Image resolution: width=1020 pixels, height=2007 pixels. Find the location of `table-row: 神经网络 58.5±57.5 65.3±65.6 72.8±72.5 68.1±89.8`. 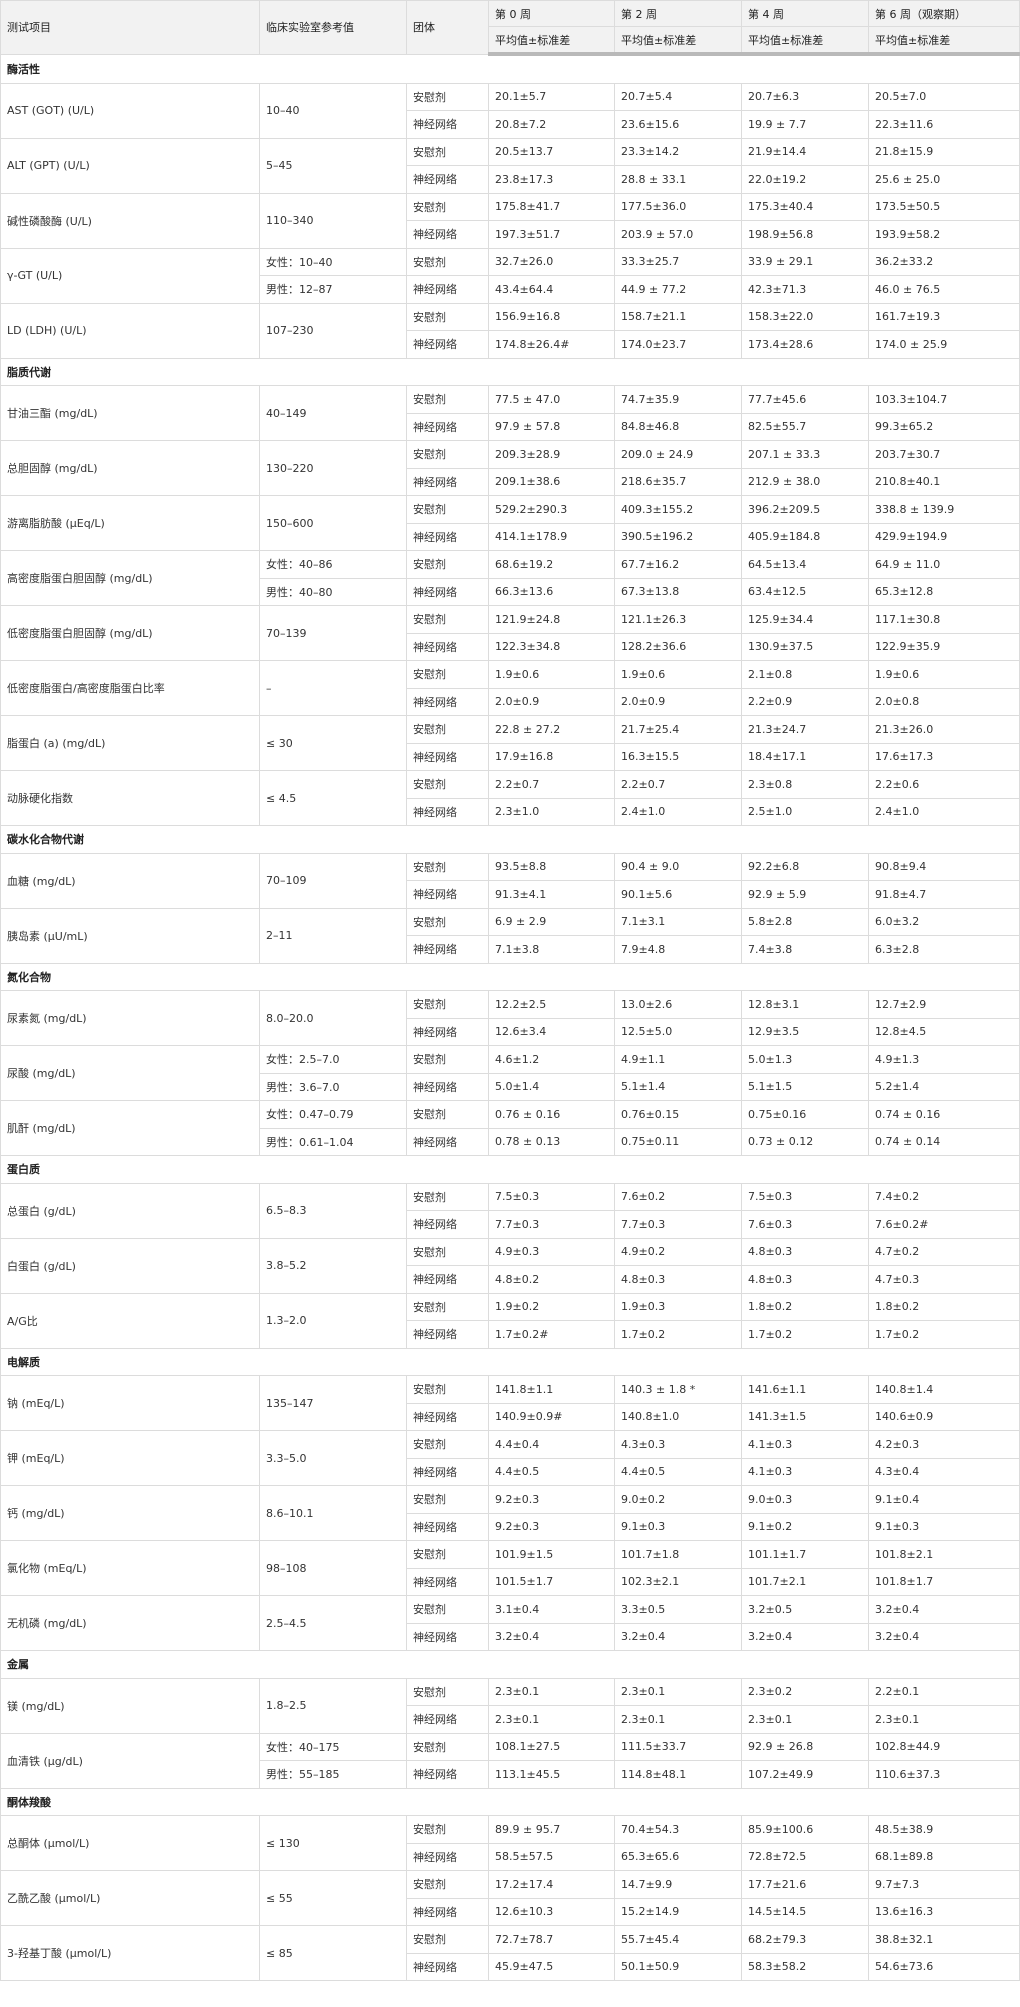

table-row: 神经网络 58.5±57.5 65.3±65.6 72.8±72.5 68.1±89.8 is located at coordinates (510, 1856).